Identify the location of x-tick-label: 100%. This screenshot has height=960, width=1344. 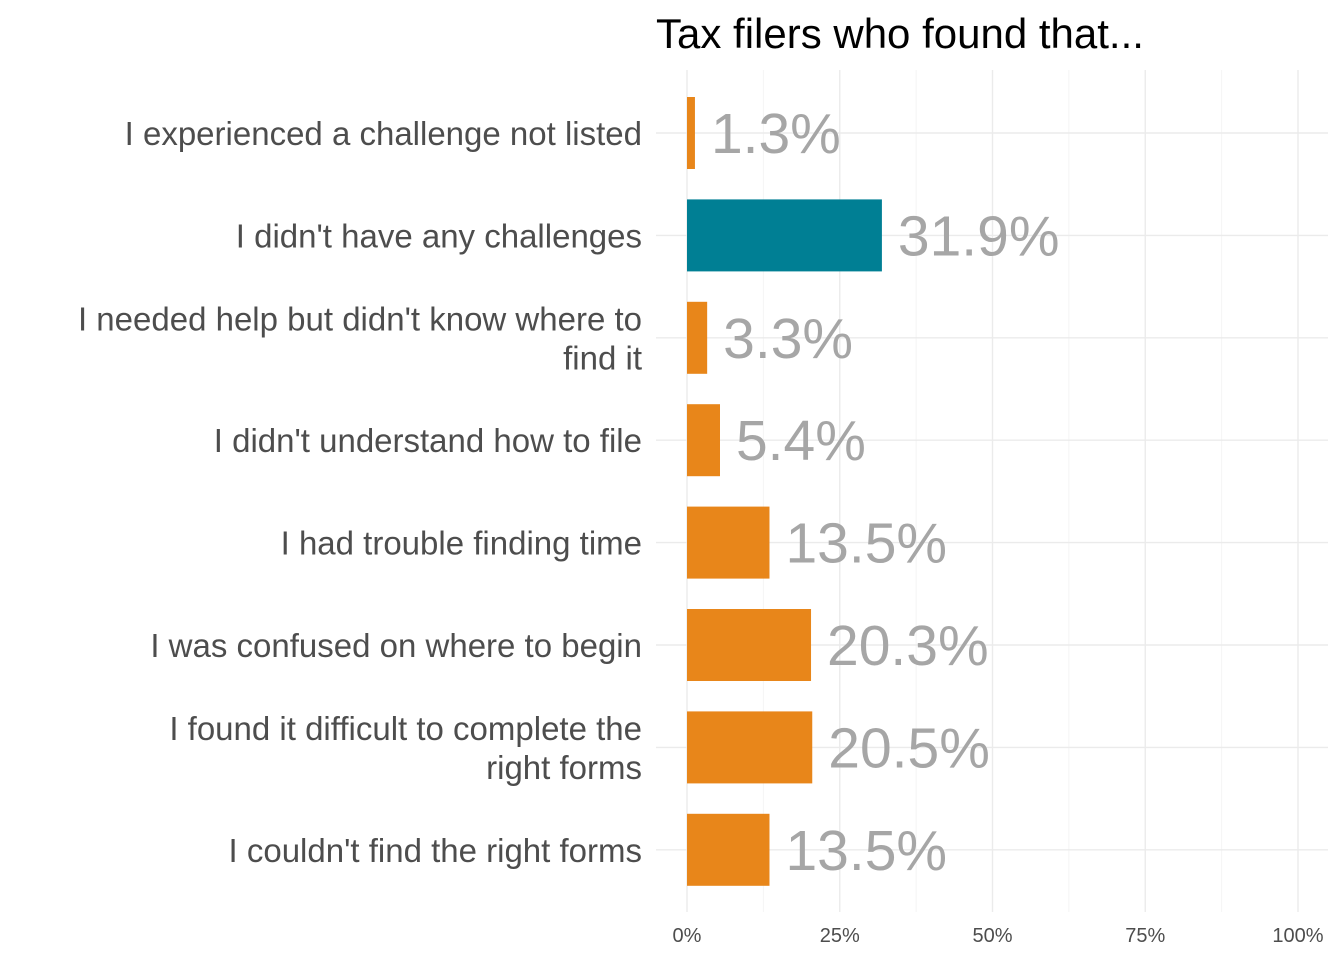
(1297, 936).